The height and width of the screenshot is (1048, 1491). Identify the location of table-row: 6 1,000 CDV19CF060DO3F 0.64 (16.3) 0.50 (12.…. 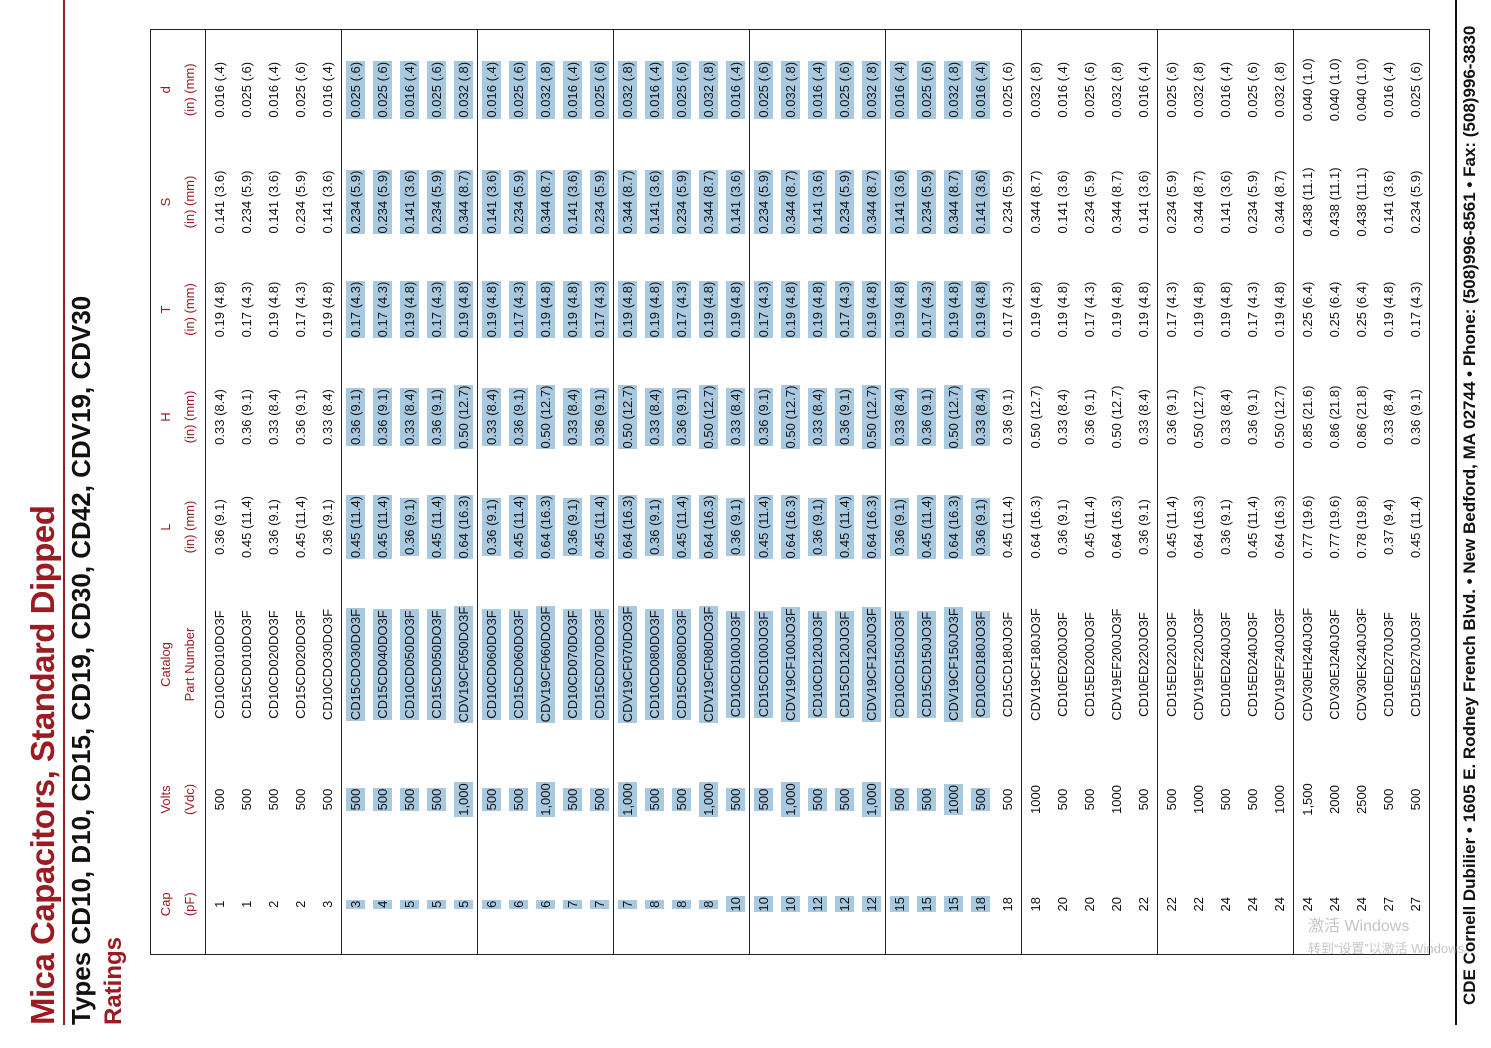
(545, 492).